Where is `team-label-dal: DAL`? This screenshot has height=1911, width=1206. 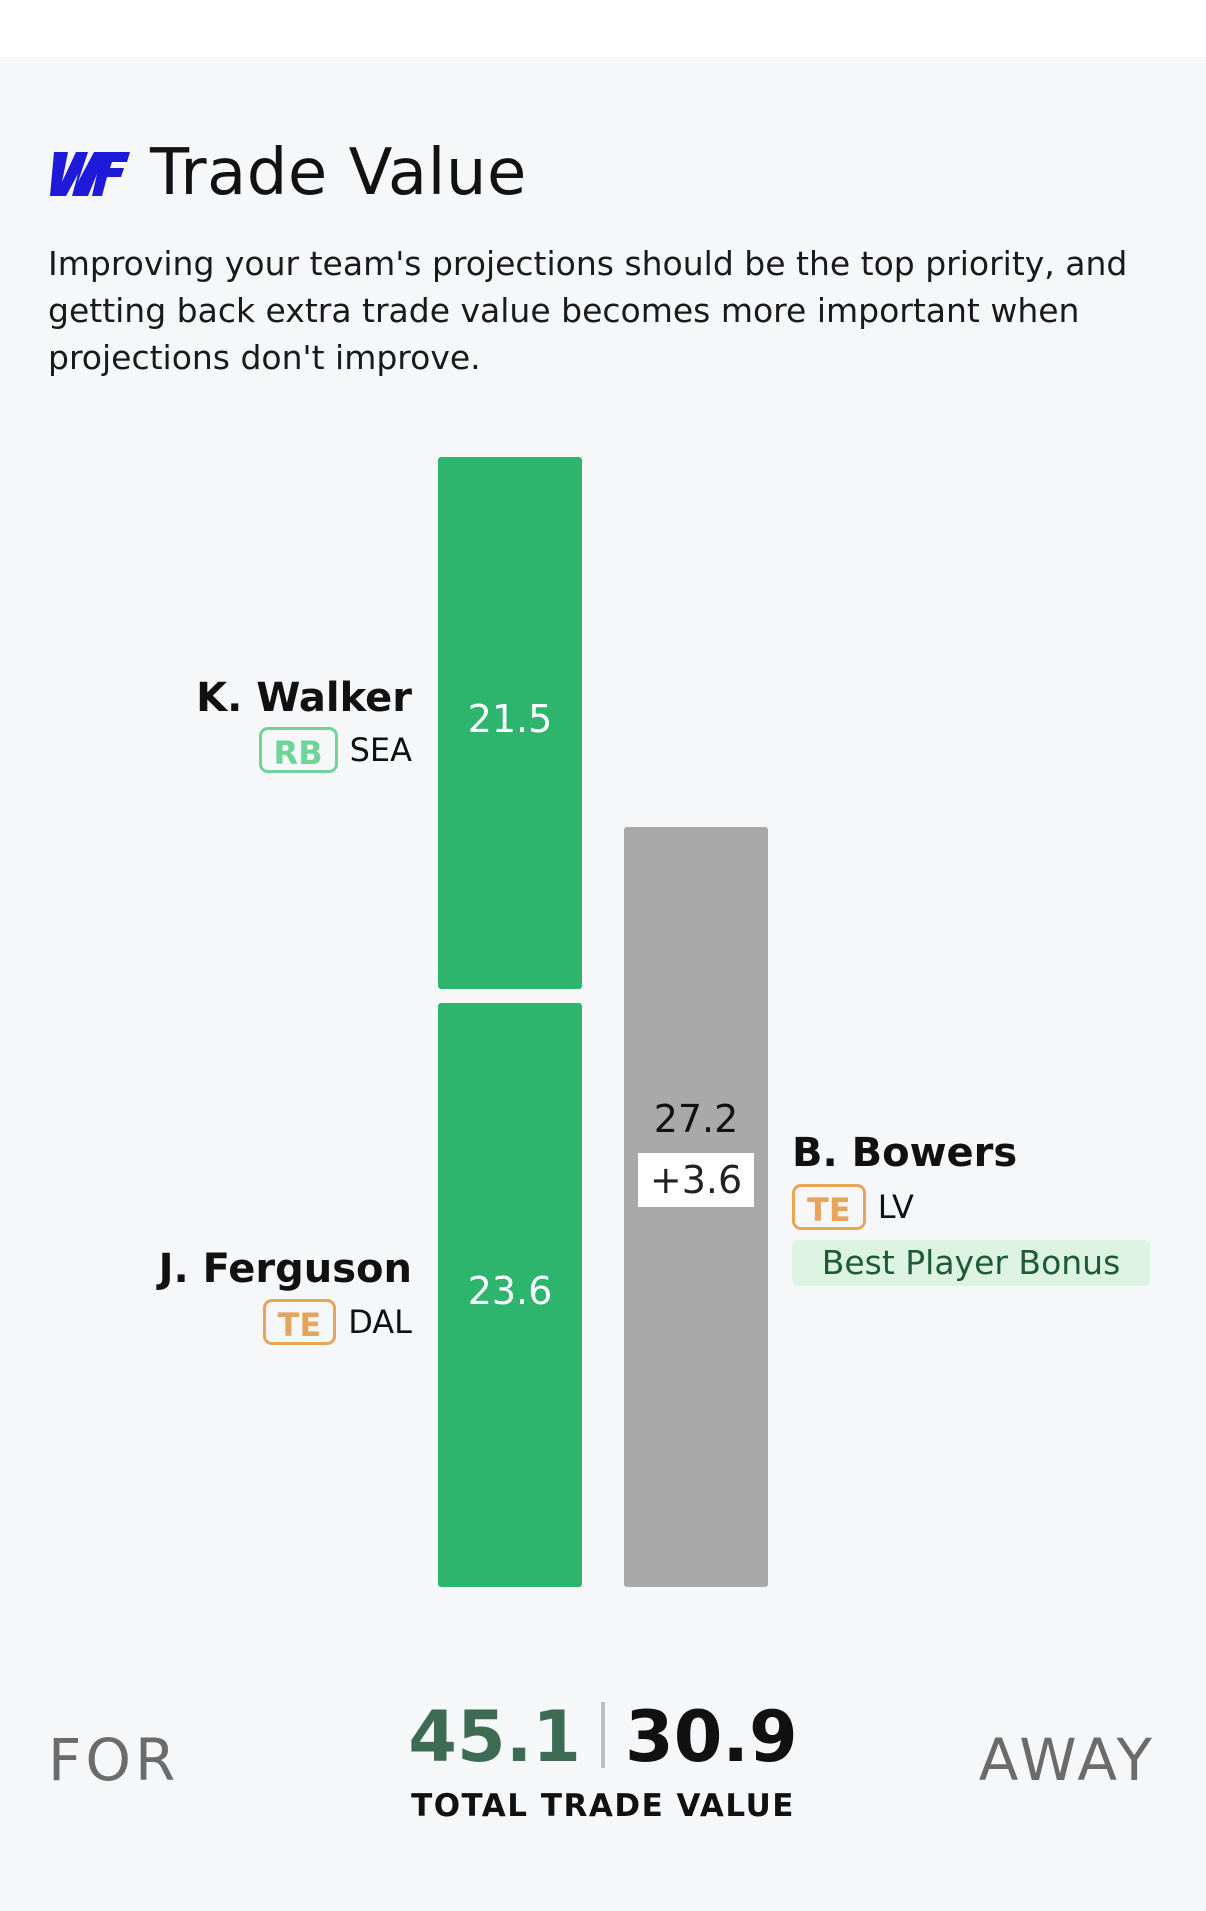 team-label-dal: DAL is located at coordinates (380, 1322).